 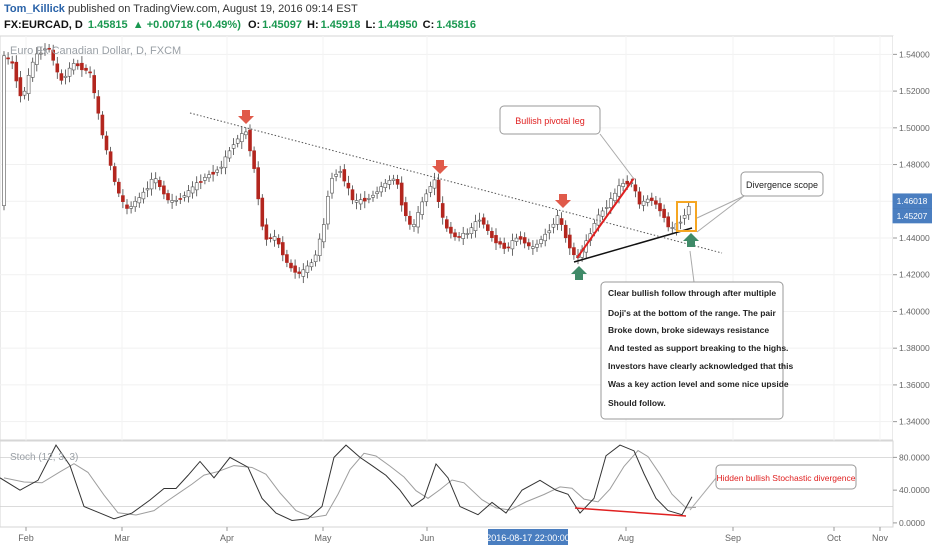 What do you see at coordinates (914, 91) in the screenshot?
I see `price-tick-label: 1.52000` at bounding box center [914, 91].